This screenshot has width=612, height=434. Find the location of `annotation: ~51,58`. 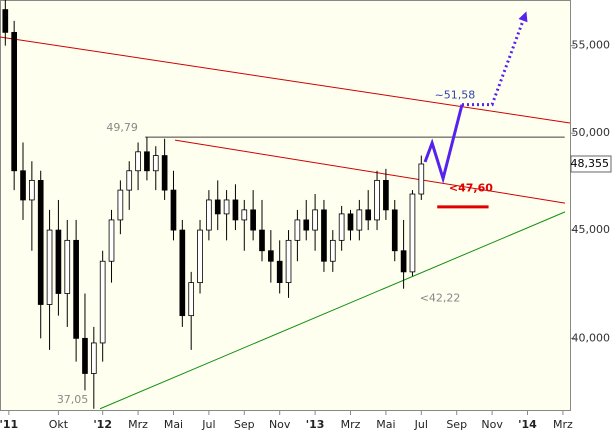

annotation: ~51,58 is located at coordinates (455, 95).